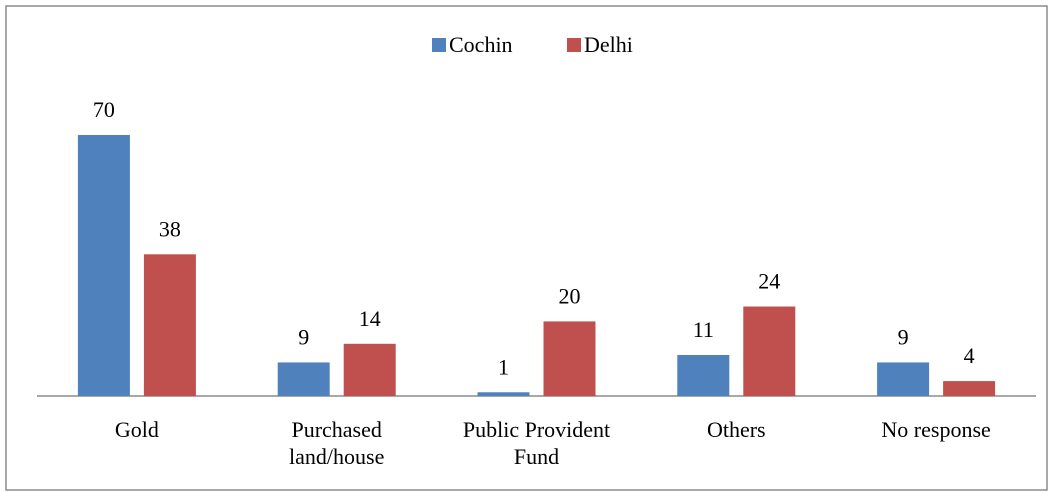 The height and width of the screenshot is (492, 1053). Describe the element at coordinates (481, 44) in the screenshot. I see `legend-label: Cochin` at that location.